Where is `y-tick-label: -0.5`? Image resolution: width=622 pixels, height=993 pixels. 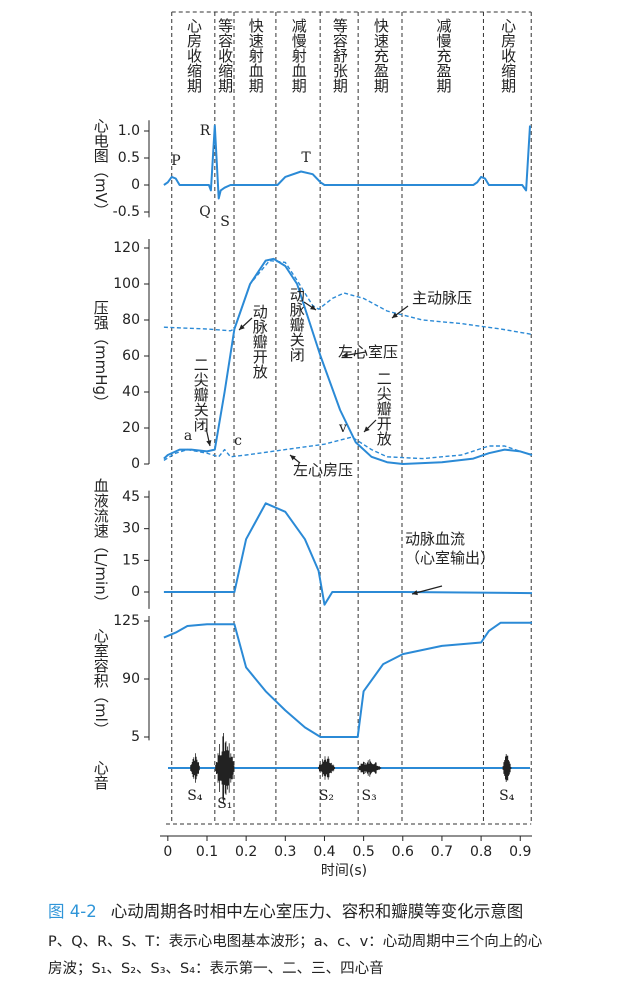
y-tick-label: -0.5 is located at coordinates (126, 212).